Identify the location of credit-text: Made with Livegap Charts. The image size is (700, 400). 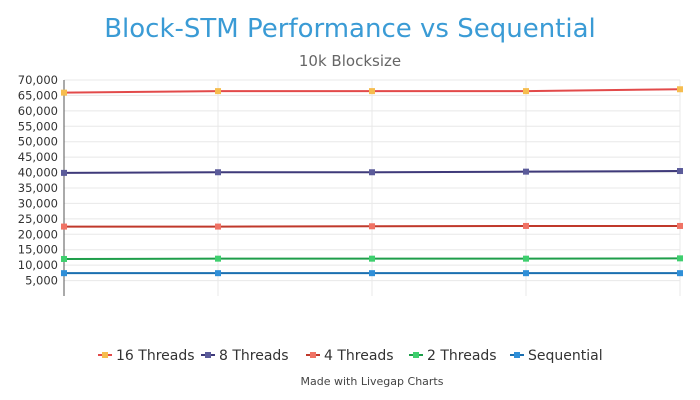
(372, 381).